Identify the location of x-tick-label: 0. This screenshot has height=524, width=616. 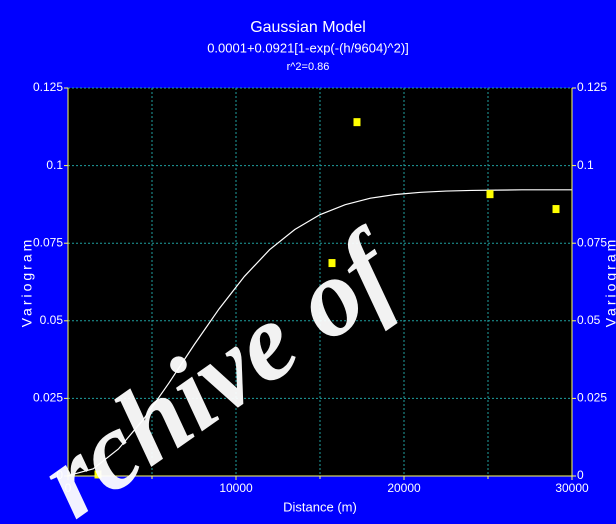
(68, 488).